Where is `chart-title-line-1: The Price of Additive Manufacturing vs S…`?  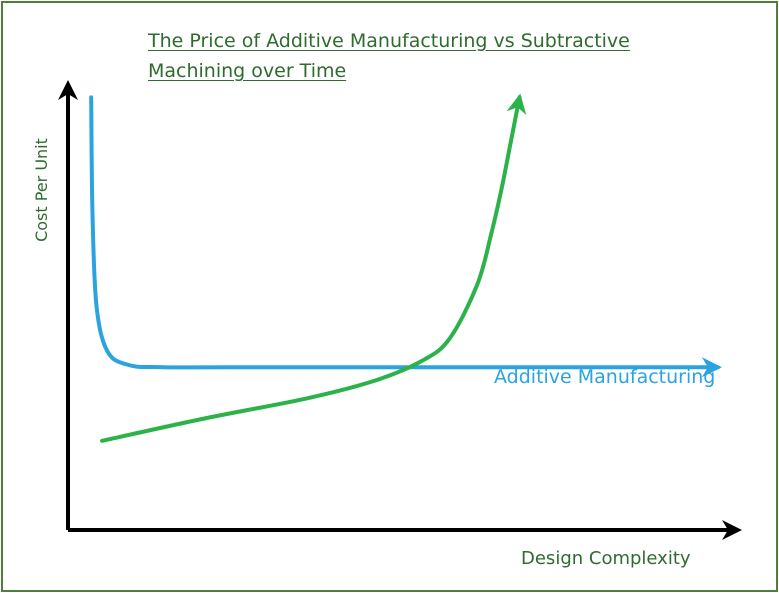 chart-title-line-1: The Price of Additive Manufacturing vs S… is located at coordinates (389, 41).